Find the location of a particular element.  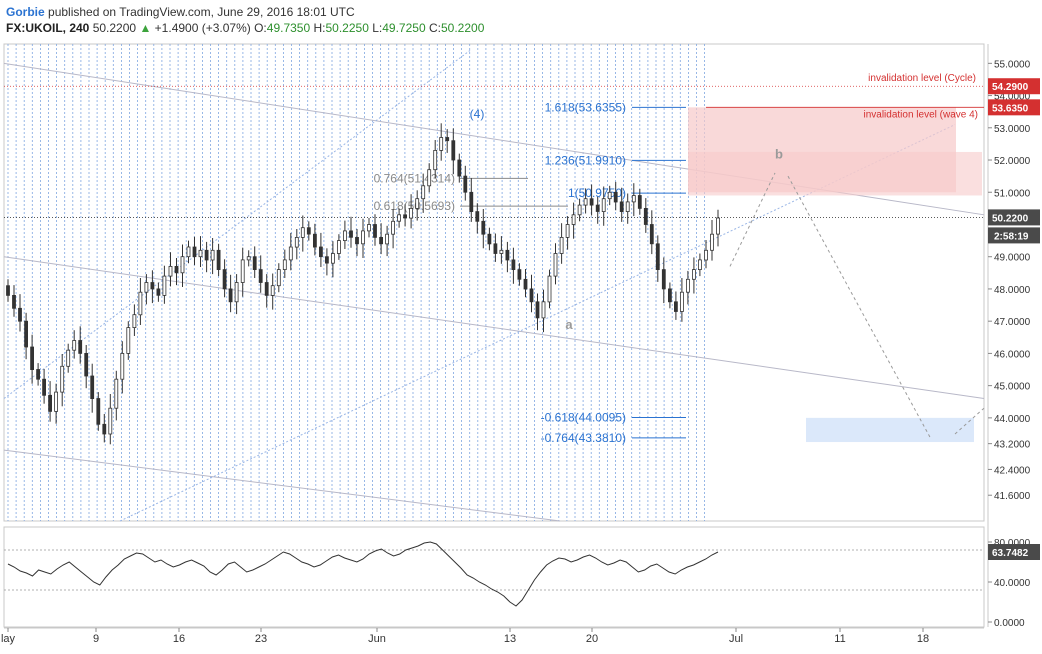

time-axis-label: 11 is located at coordinates (839, 639).